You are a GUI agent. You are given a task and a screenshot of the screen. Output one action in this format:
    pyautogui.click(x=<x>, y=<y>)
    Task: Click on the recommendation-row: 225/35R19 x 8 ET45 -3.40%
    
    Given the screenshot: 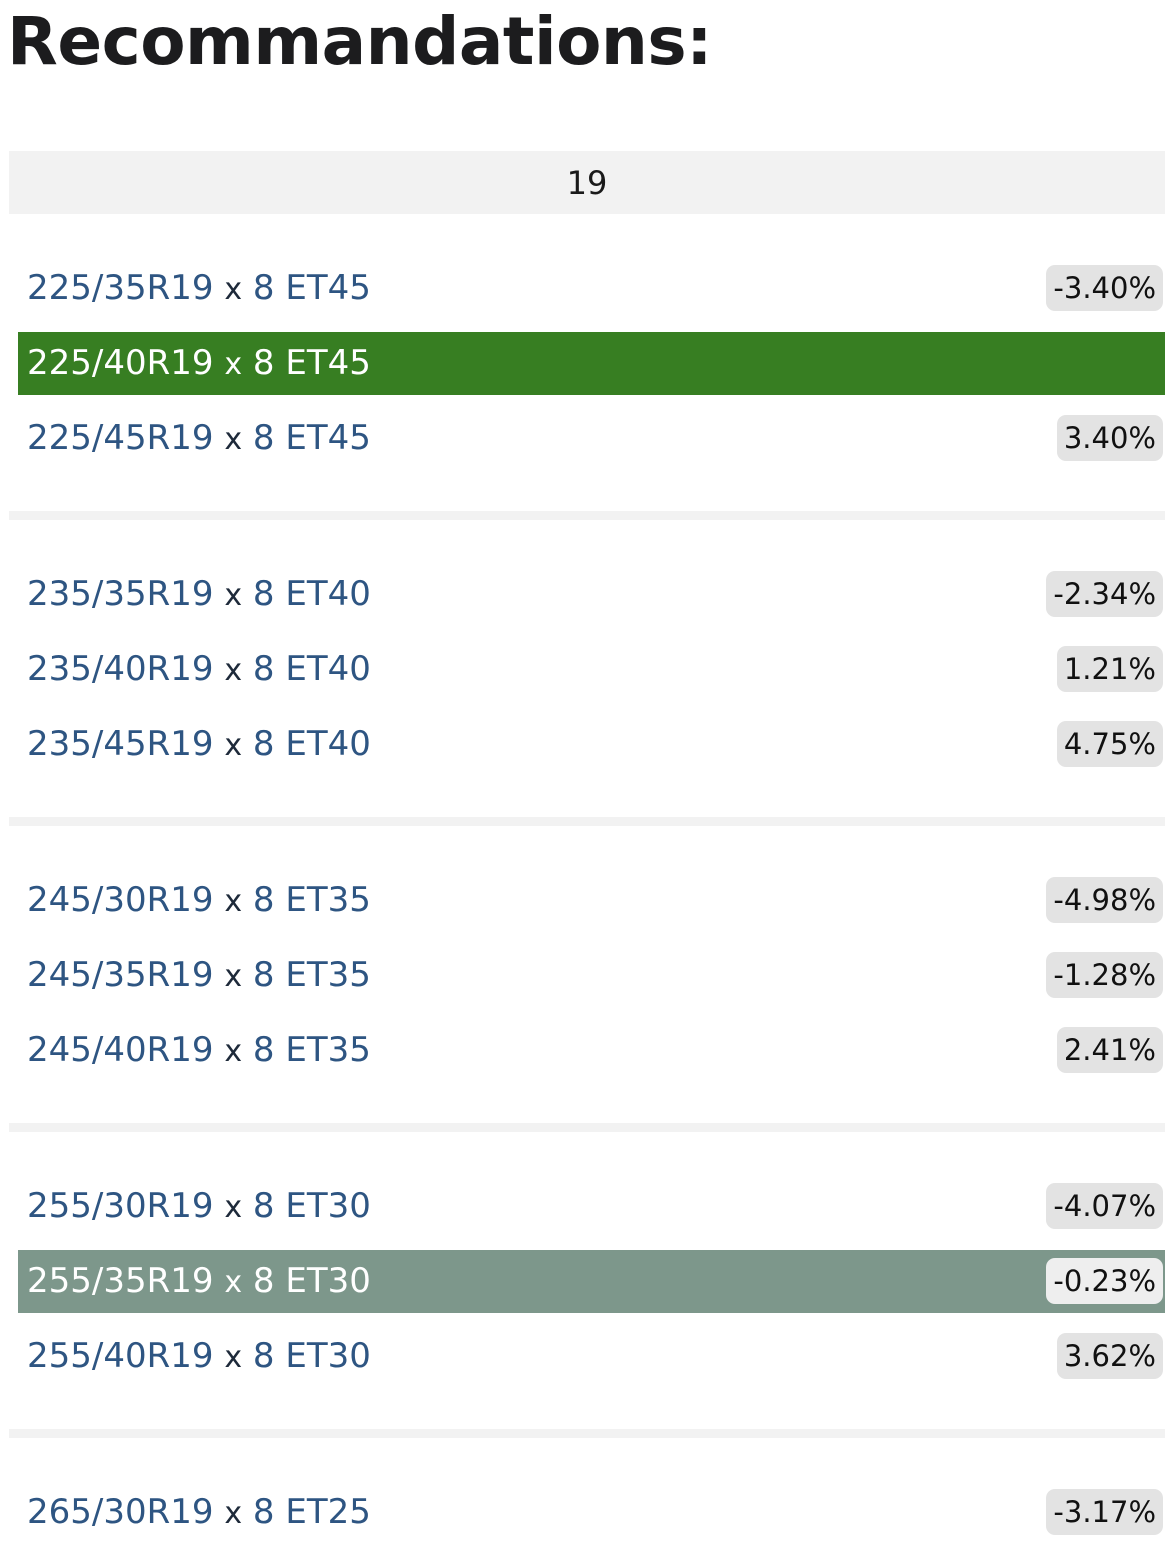 What is the action you would take?
    pyautogui.click(x=591, y=288)
    